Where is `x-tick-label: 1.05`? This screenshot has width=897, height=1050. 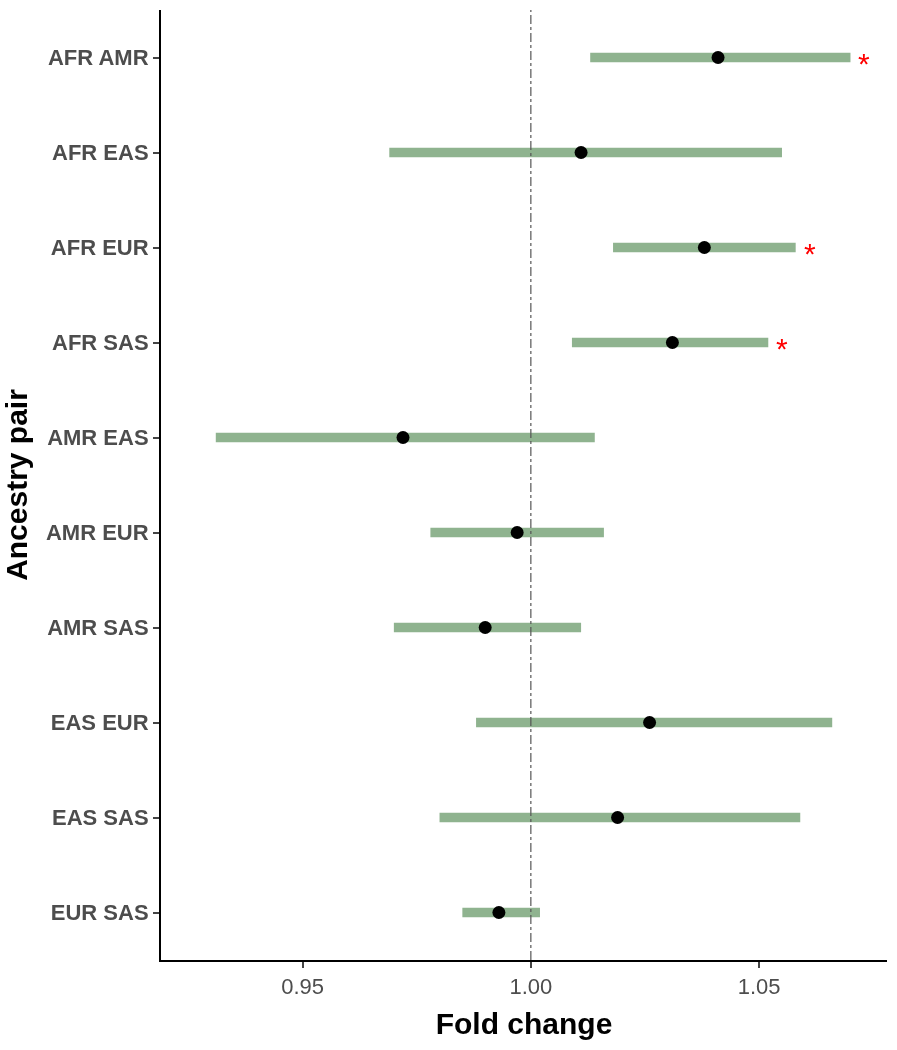
x-tick-label: 1.05 is located at coordinates (759, 987).